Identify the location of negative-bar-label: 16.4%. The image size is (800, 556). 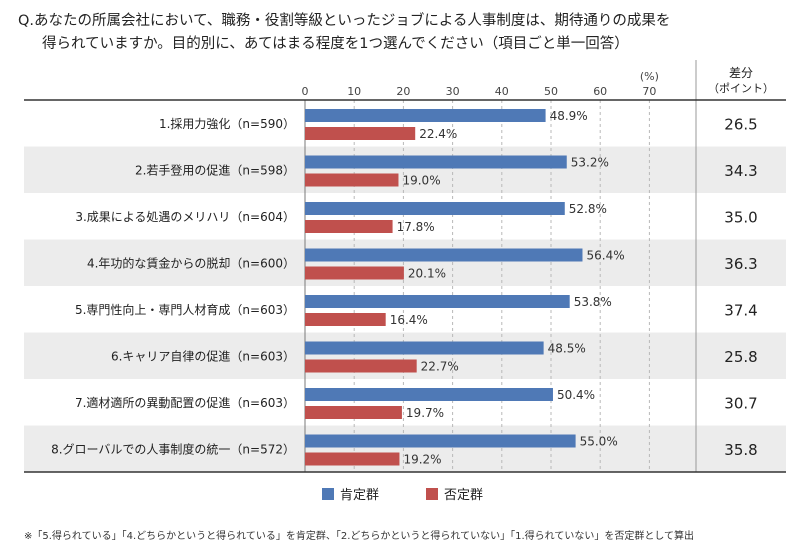
(409, 320).